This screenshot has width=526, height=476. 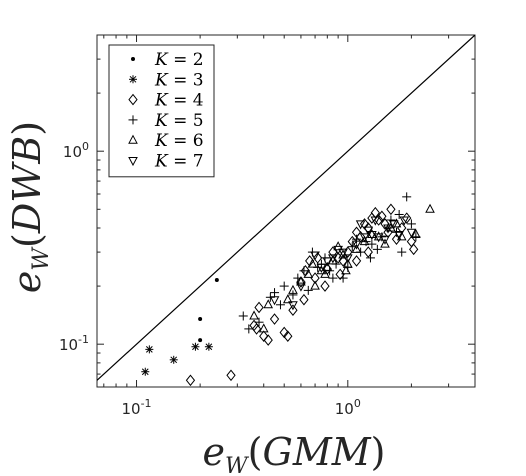 I want to click on legend-marker-triangle-up, so click(x=133, y=139).